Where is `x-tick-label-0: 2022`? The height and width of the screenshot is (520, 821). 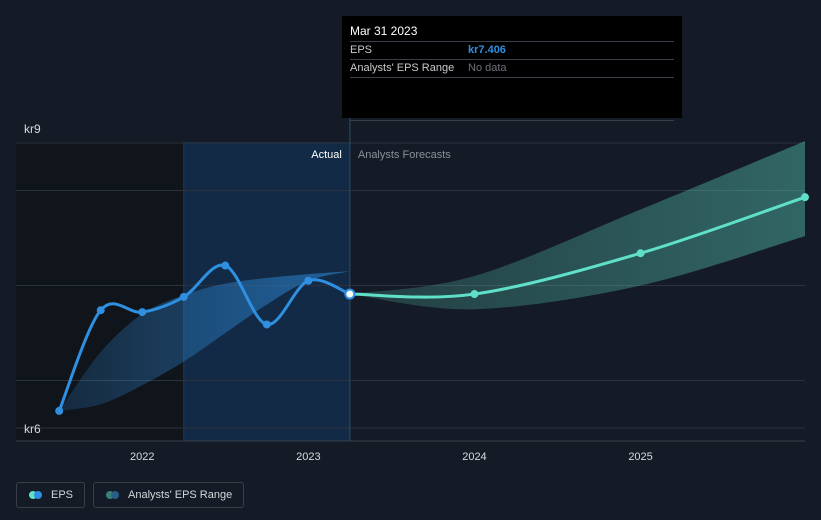 x-tick-label-0: 2022 is located at coordinates (142, 457).